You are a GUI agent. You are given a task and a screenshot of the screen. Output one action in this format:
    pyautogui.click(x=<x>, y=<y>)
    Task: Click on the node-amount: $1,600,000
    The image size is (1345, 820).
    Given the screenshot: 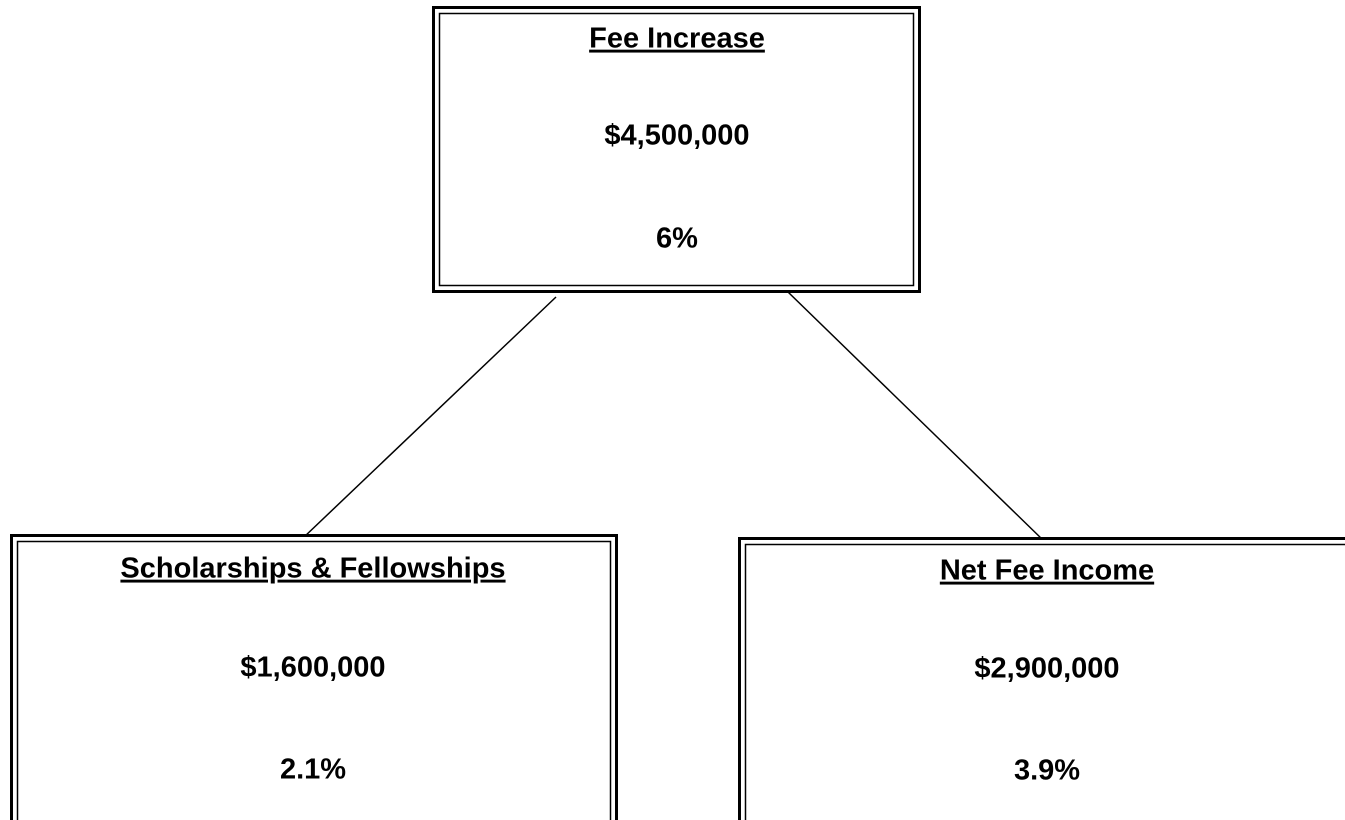 What is the action you would take?
    pyautogui.click(x=312, y=668)
    